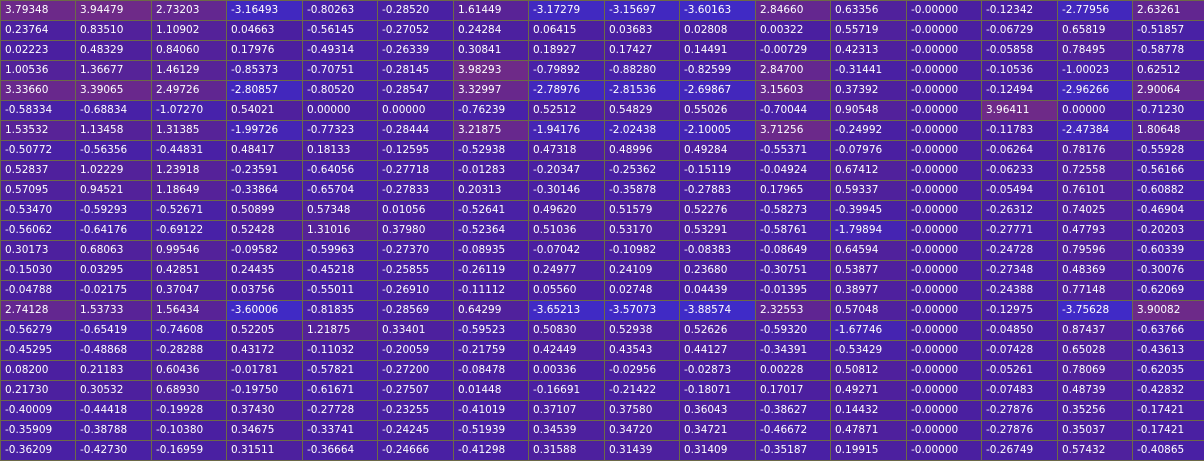 The height and width of the screenshot is (461, 1204). What do you see at coordinates (869, 371) in the screenshot?
I see `heatmap-cell: 0.50812` at bounding box center [869, 371].